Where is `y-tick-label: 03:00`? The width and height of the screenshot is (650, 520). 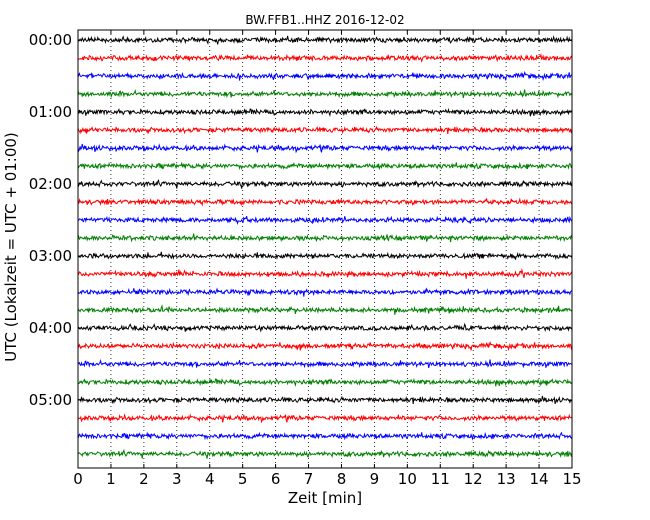 y-tick-label: 03:00 is located at coordinates (50, 256).